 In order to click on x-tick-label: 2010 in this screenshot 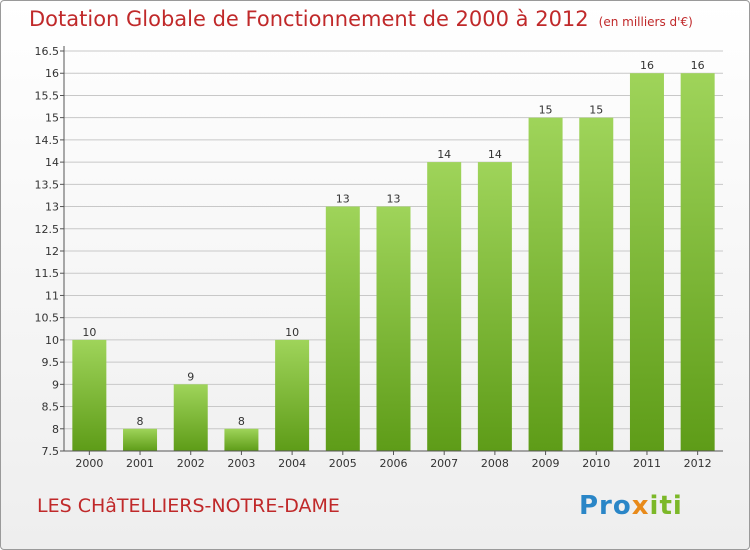, I will do `click(596, 463)`.